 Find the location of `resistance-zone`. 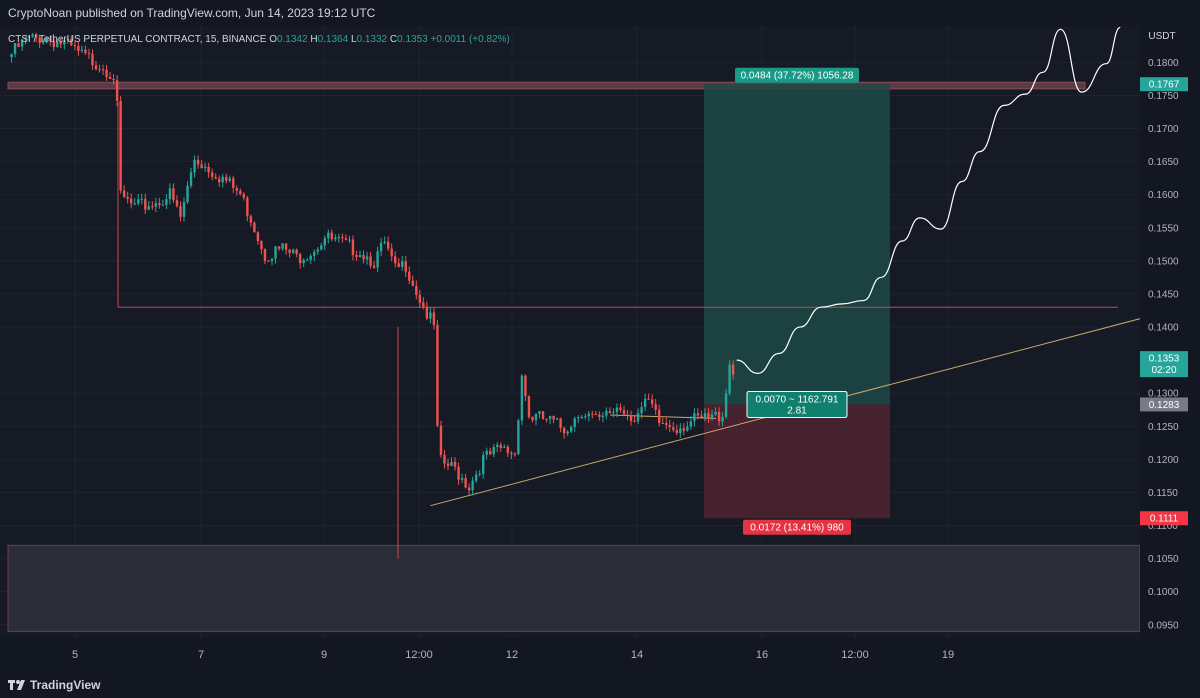

resistance-zone is located at coordinates (546, 85).